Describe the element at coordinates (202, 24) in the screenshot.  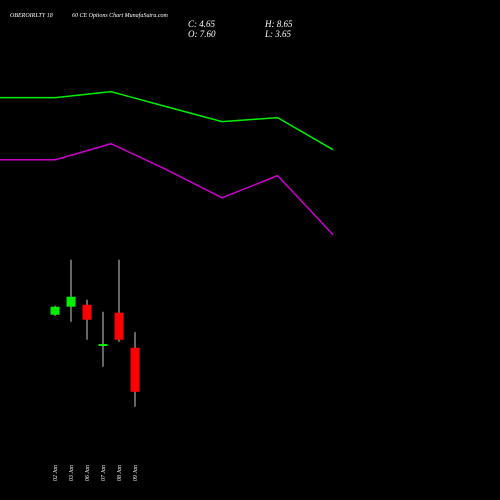
I see `close-label: C: 4.65` at that location.